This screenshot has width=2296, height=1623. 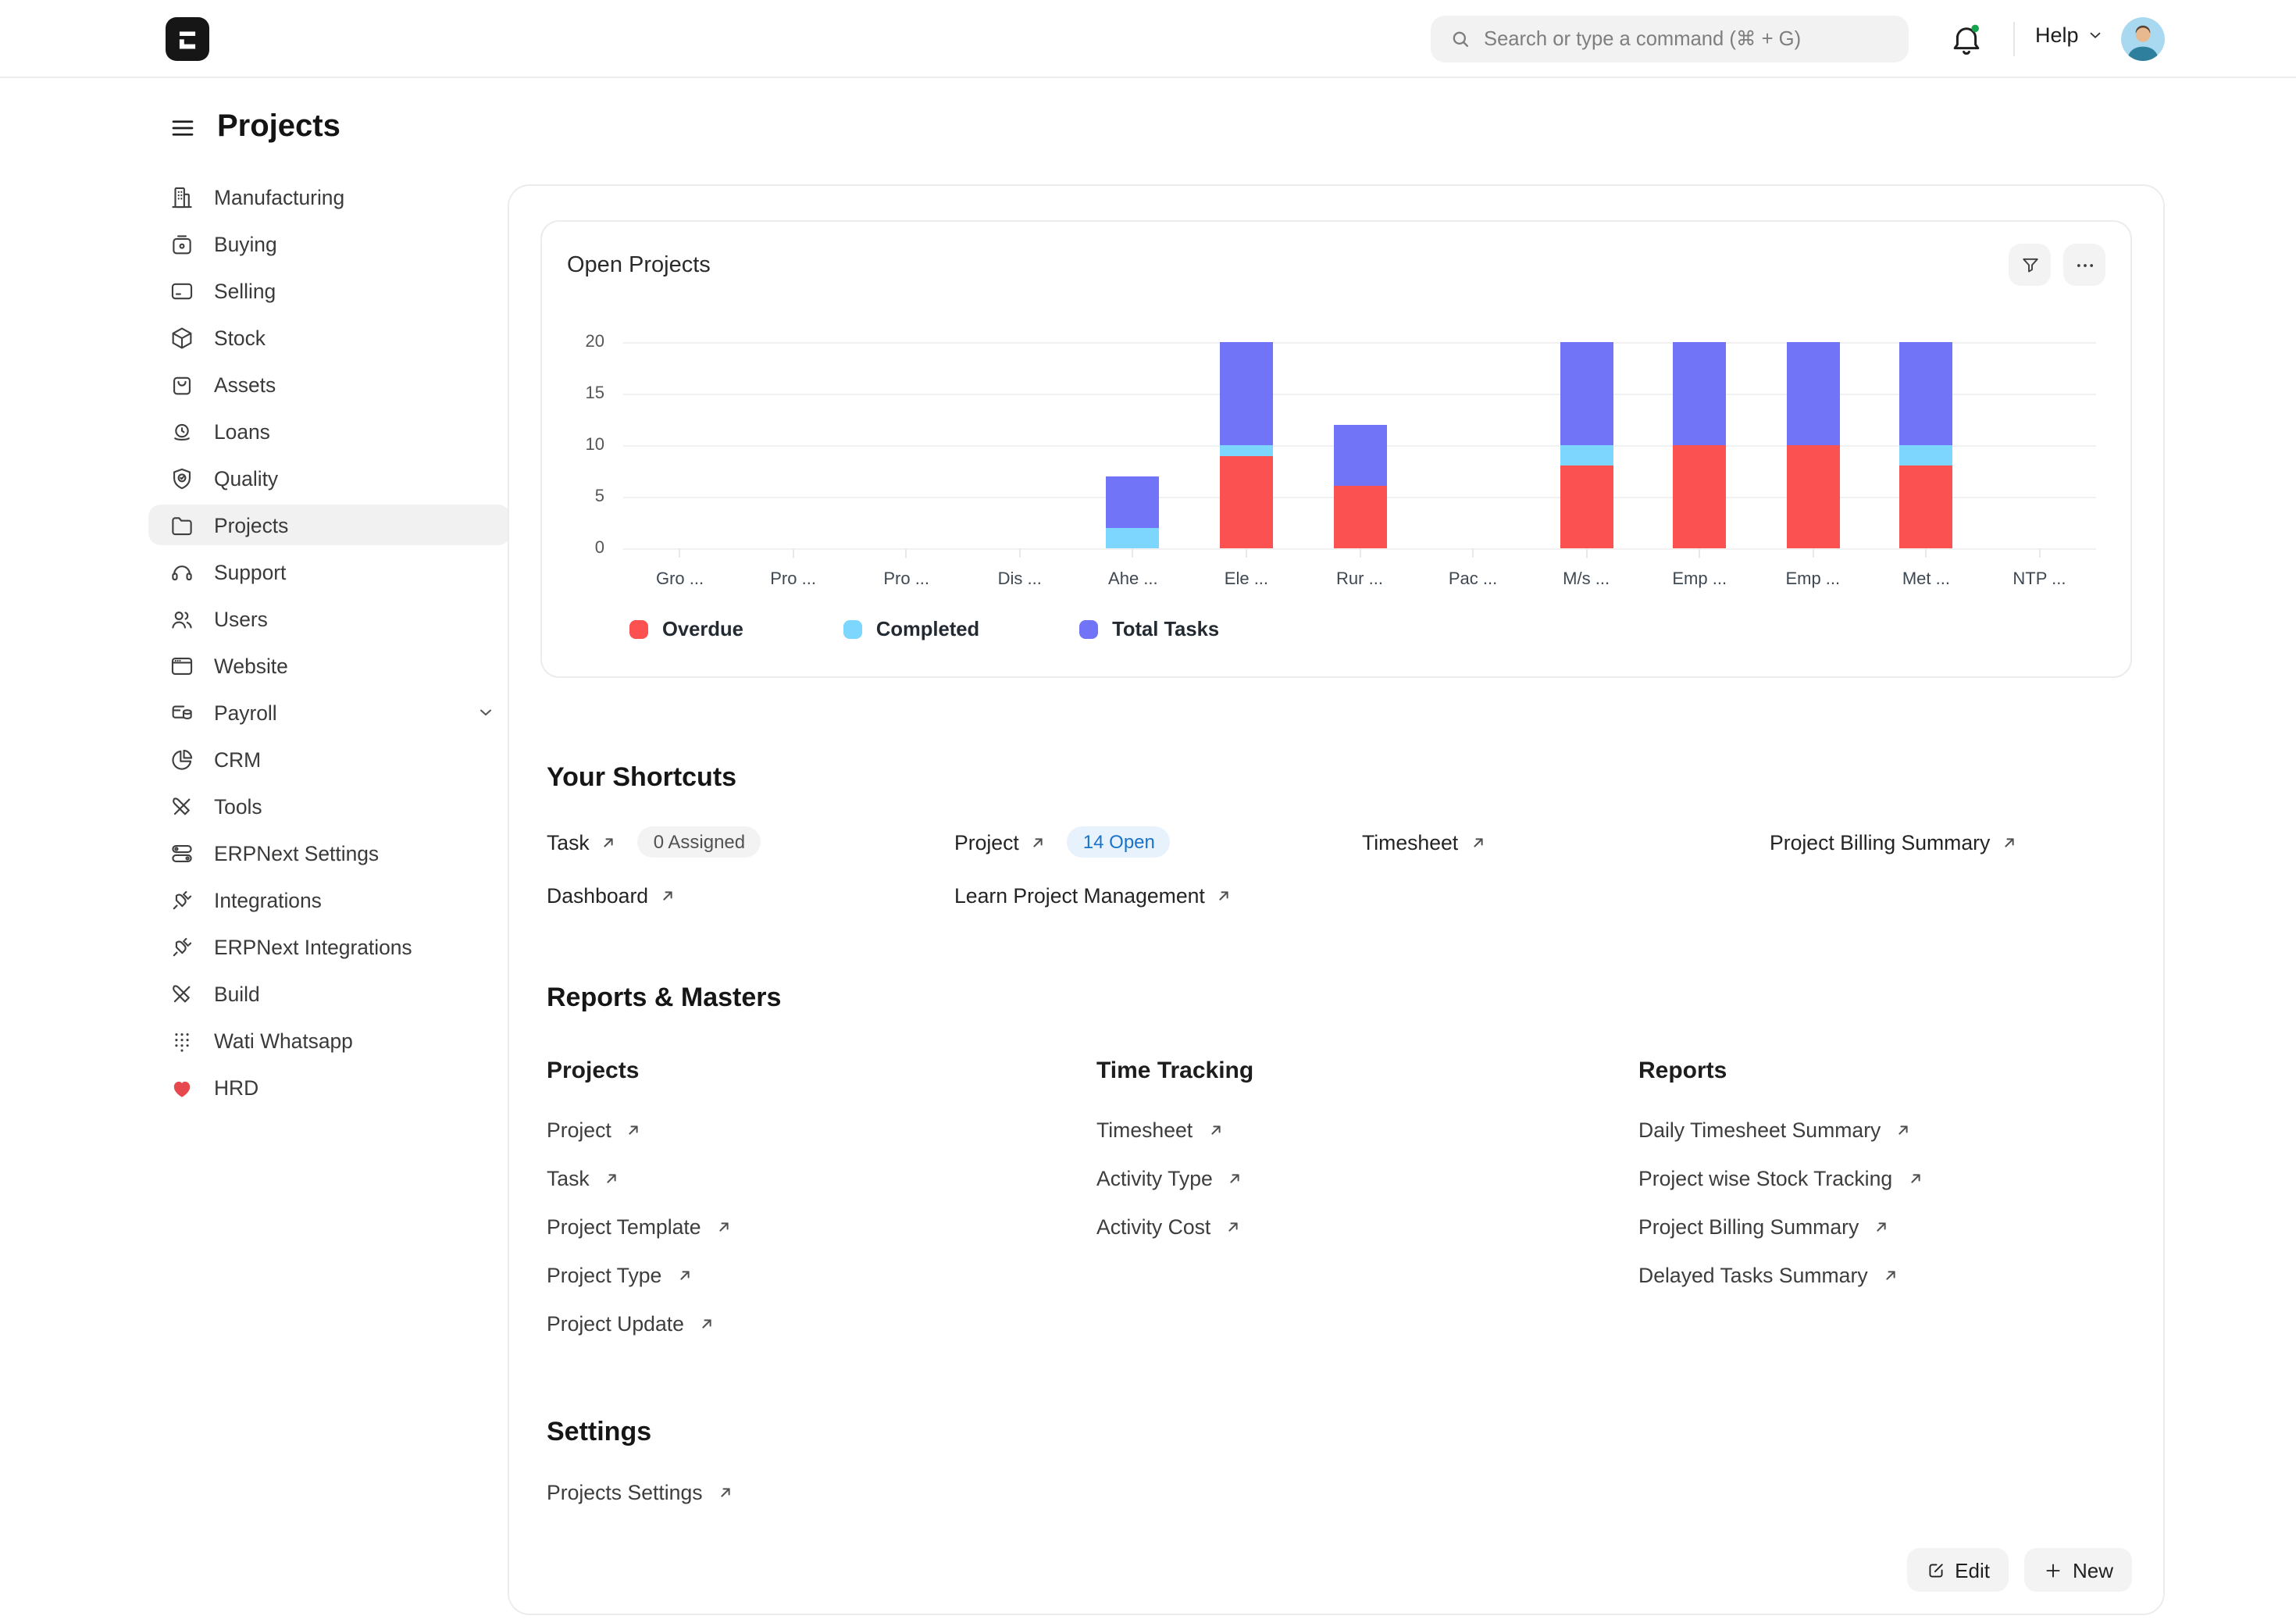 I want to click on app-logo, so click(x=187, y=39).